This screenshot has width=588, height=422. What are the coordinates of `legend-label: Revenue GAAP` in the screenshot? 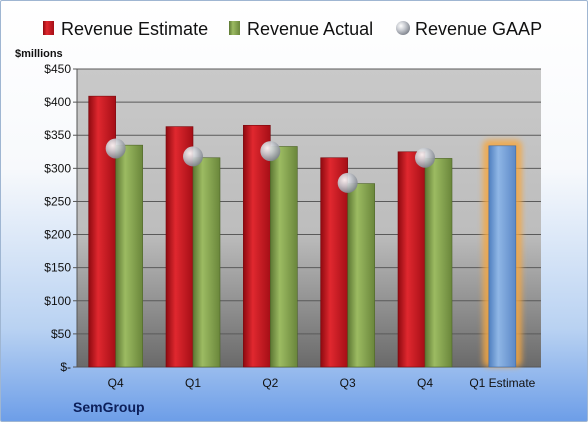 It's located at (478, 29).